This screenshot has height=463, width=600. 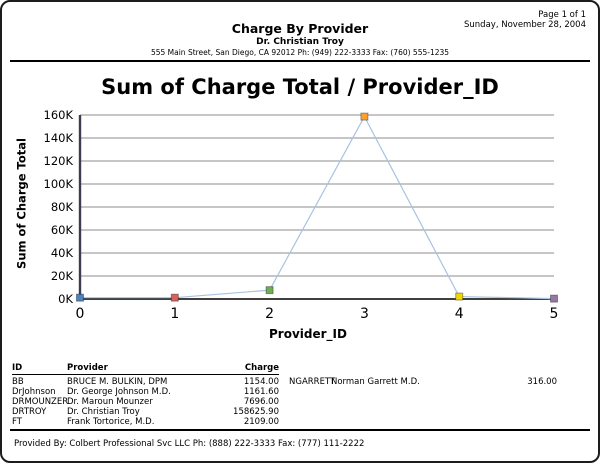 What do you see at coordinates (18, 382) in the screenshot?
I see `row-id: BB` at bounding box center [18, 382].